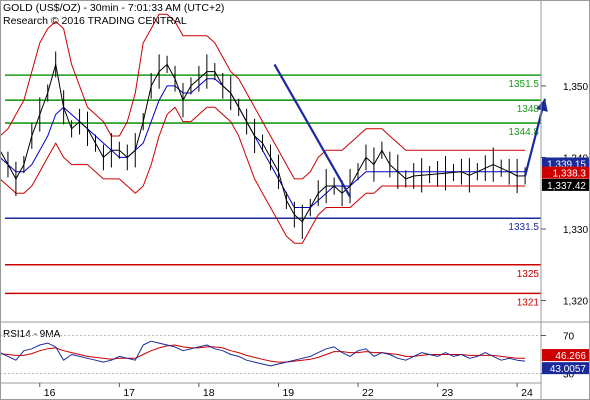 This screenshot has width=590, height=400. I want to click on chart-subtitle: Research © 2016 TRADING CENTRAL, so click(95, 21).